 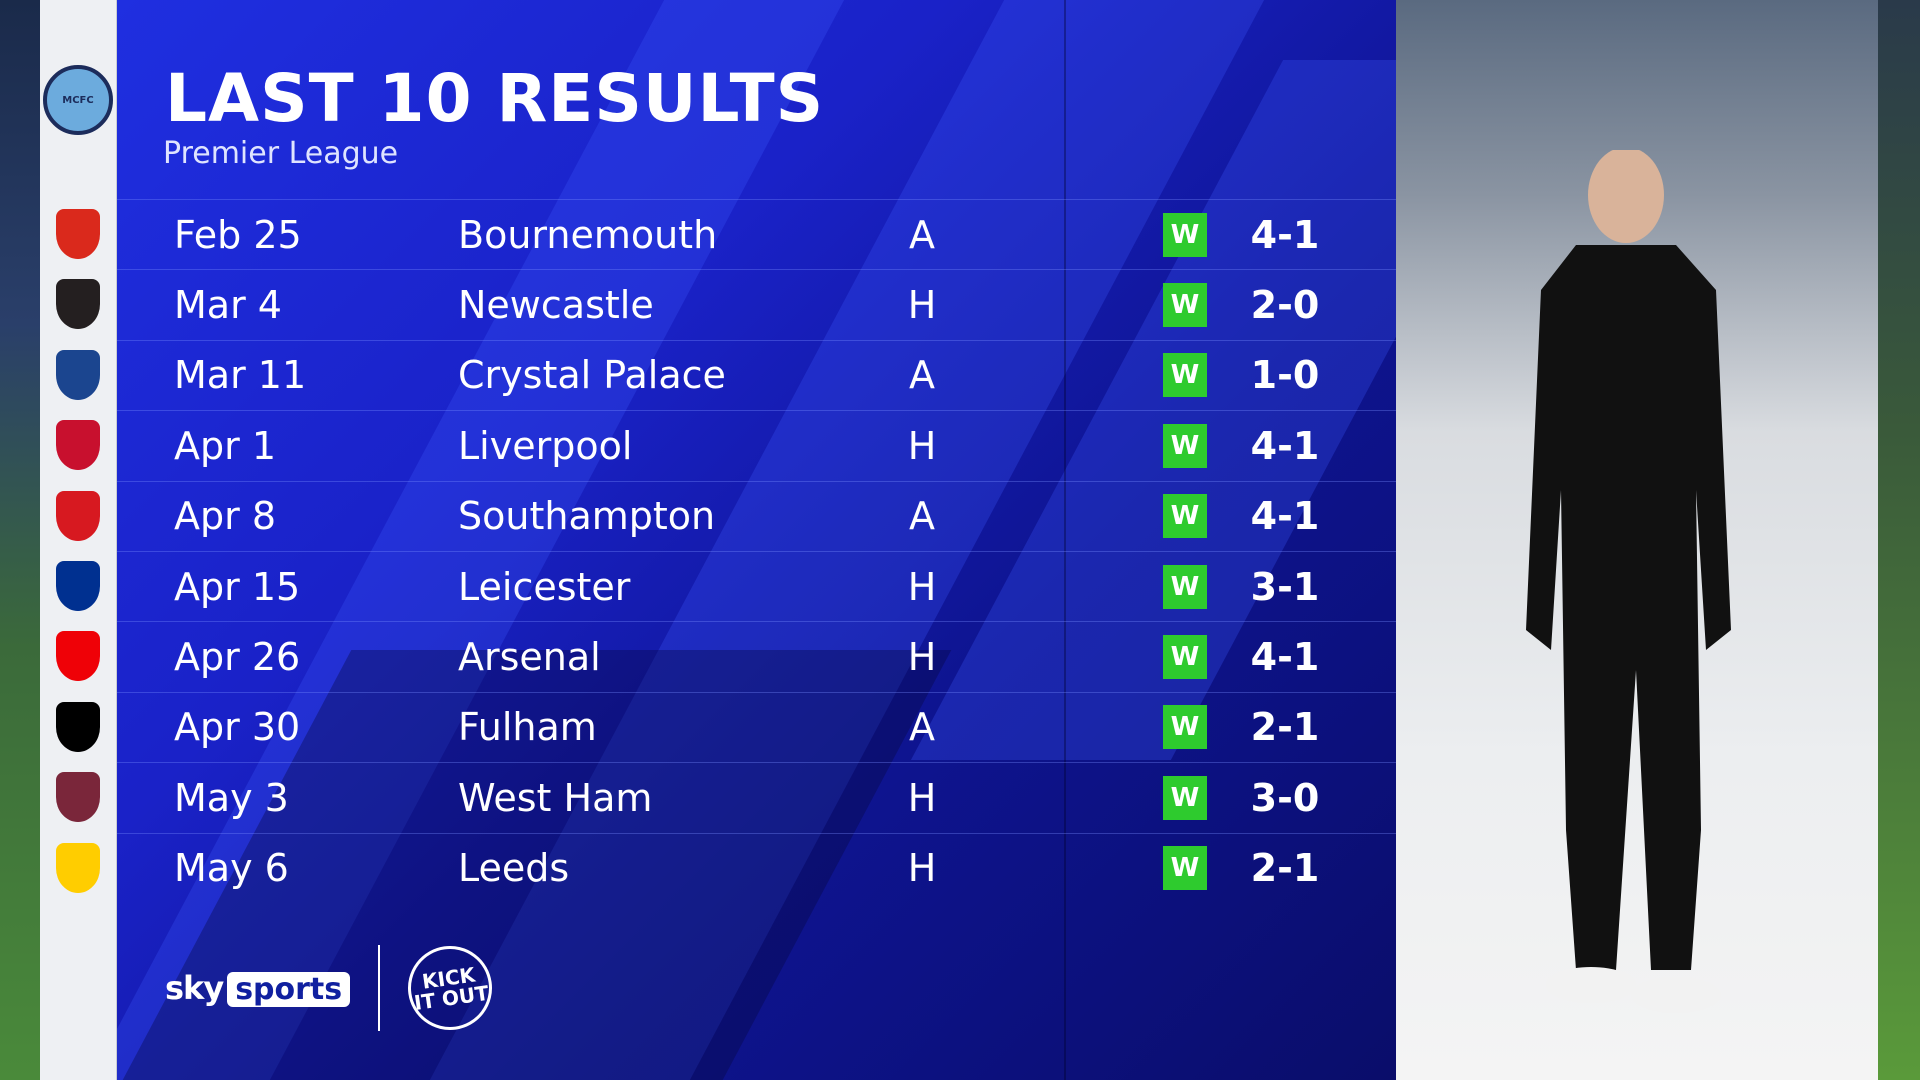 What do you see at coordinates (544, 586) in the screenshot?
I see `opponent-name: Leicester` at bounding box center [544, 586].